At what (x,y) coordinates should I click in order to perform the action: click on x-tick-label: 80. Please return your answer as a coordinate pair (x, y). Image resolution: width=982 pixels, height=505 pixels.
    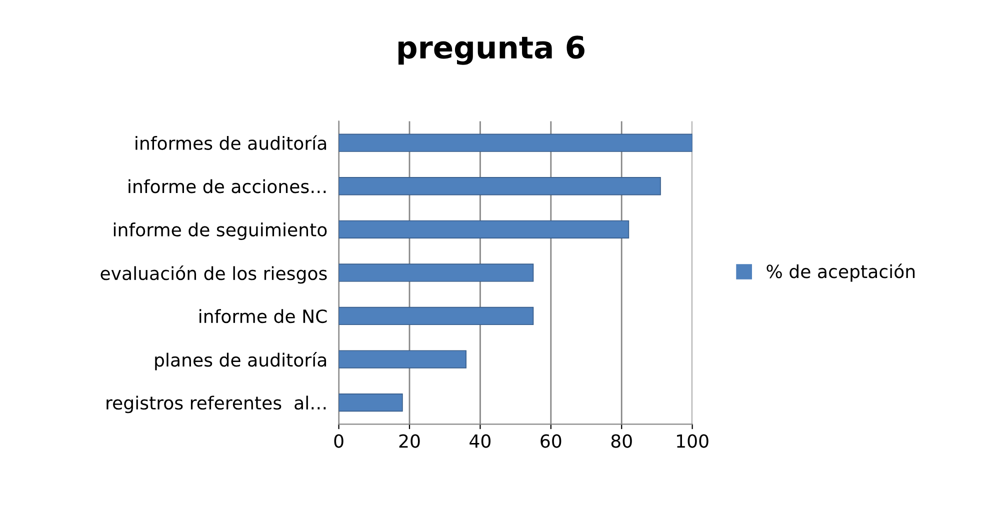
    Looking at the image, I should click on (621, 441).